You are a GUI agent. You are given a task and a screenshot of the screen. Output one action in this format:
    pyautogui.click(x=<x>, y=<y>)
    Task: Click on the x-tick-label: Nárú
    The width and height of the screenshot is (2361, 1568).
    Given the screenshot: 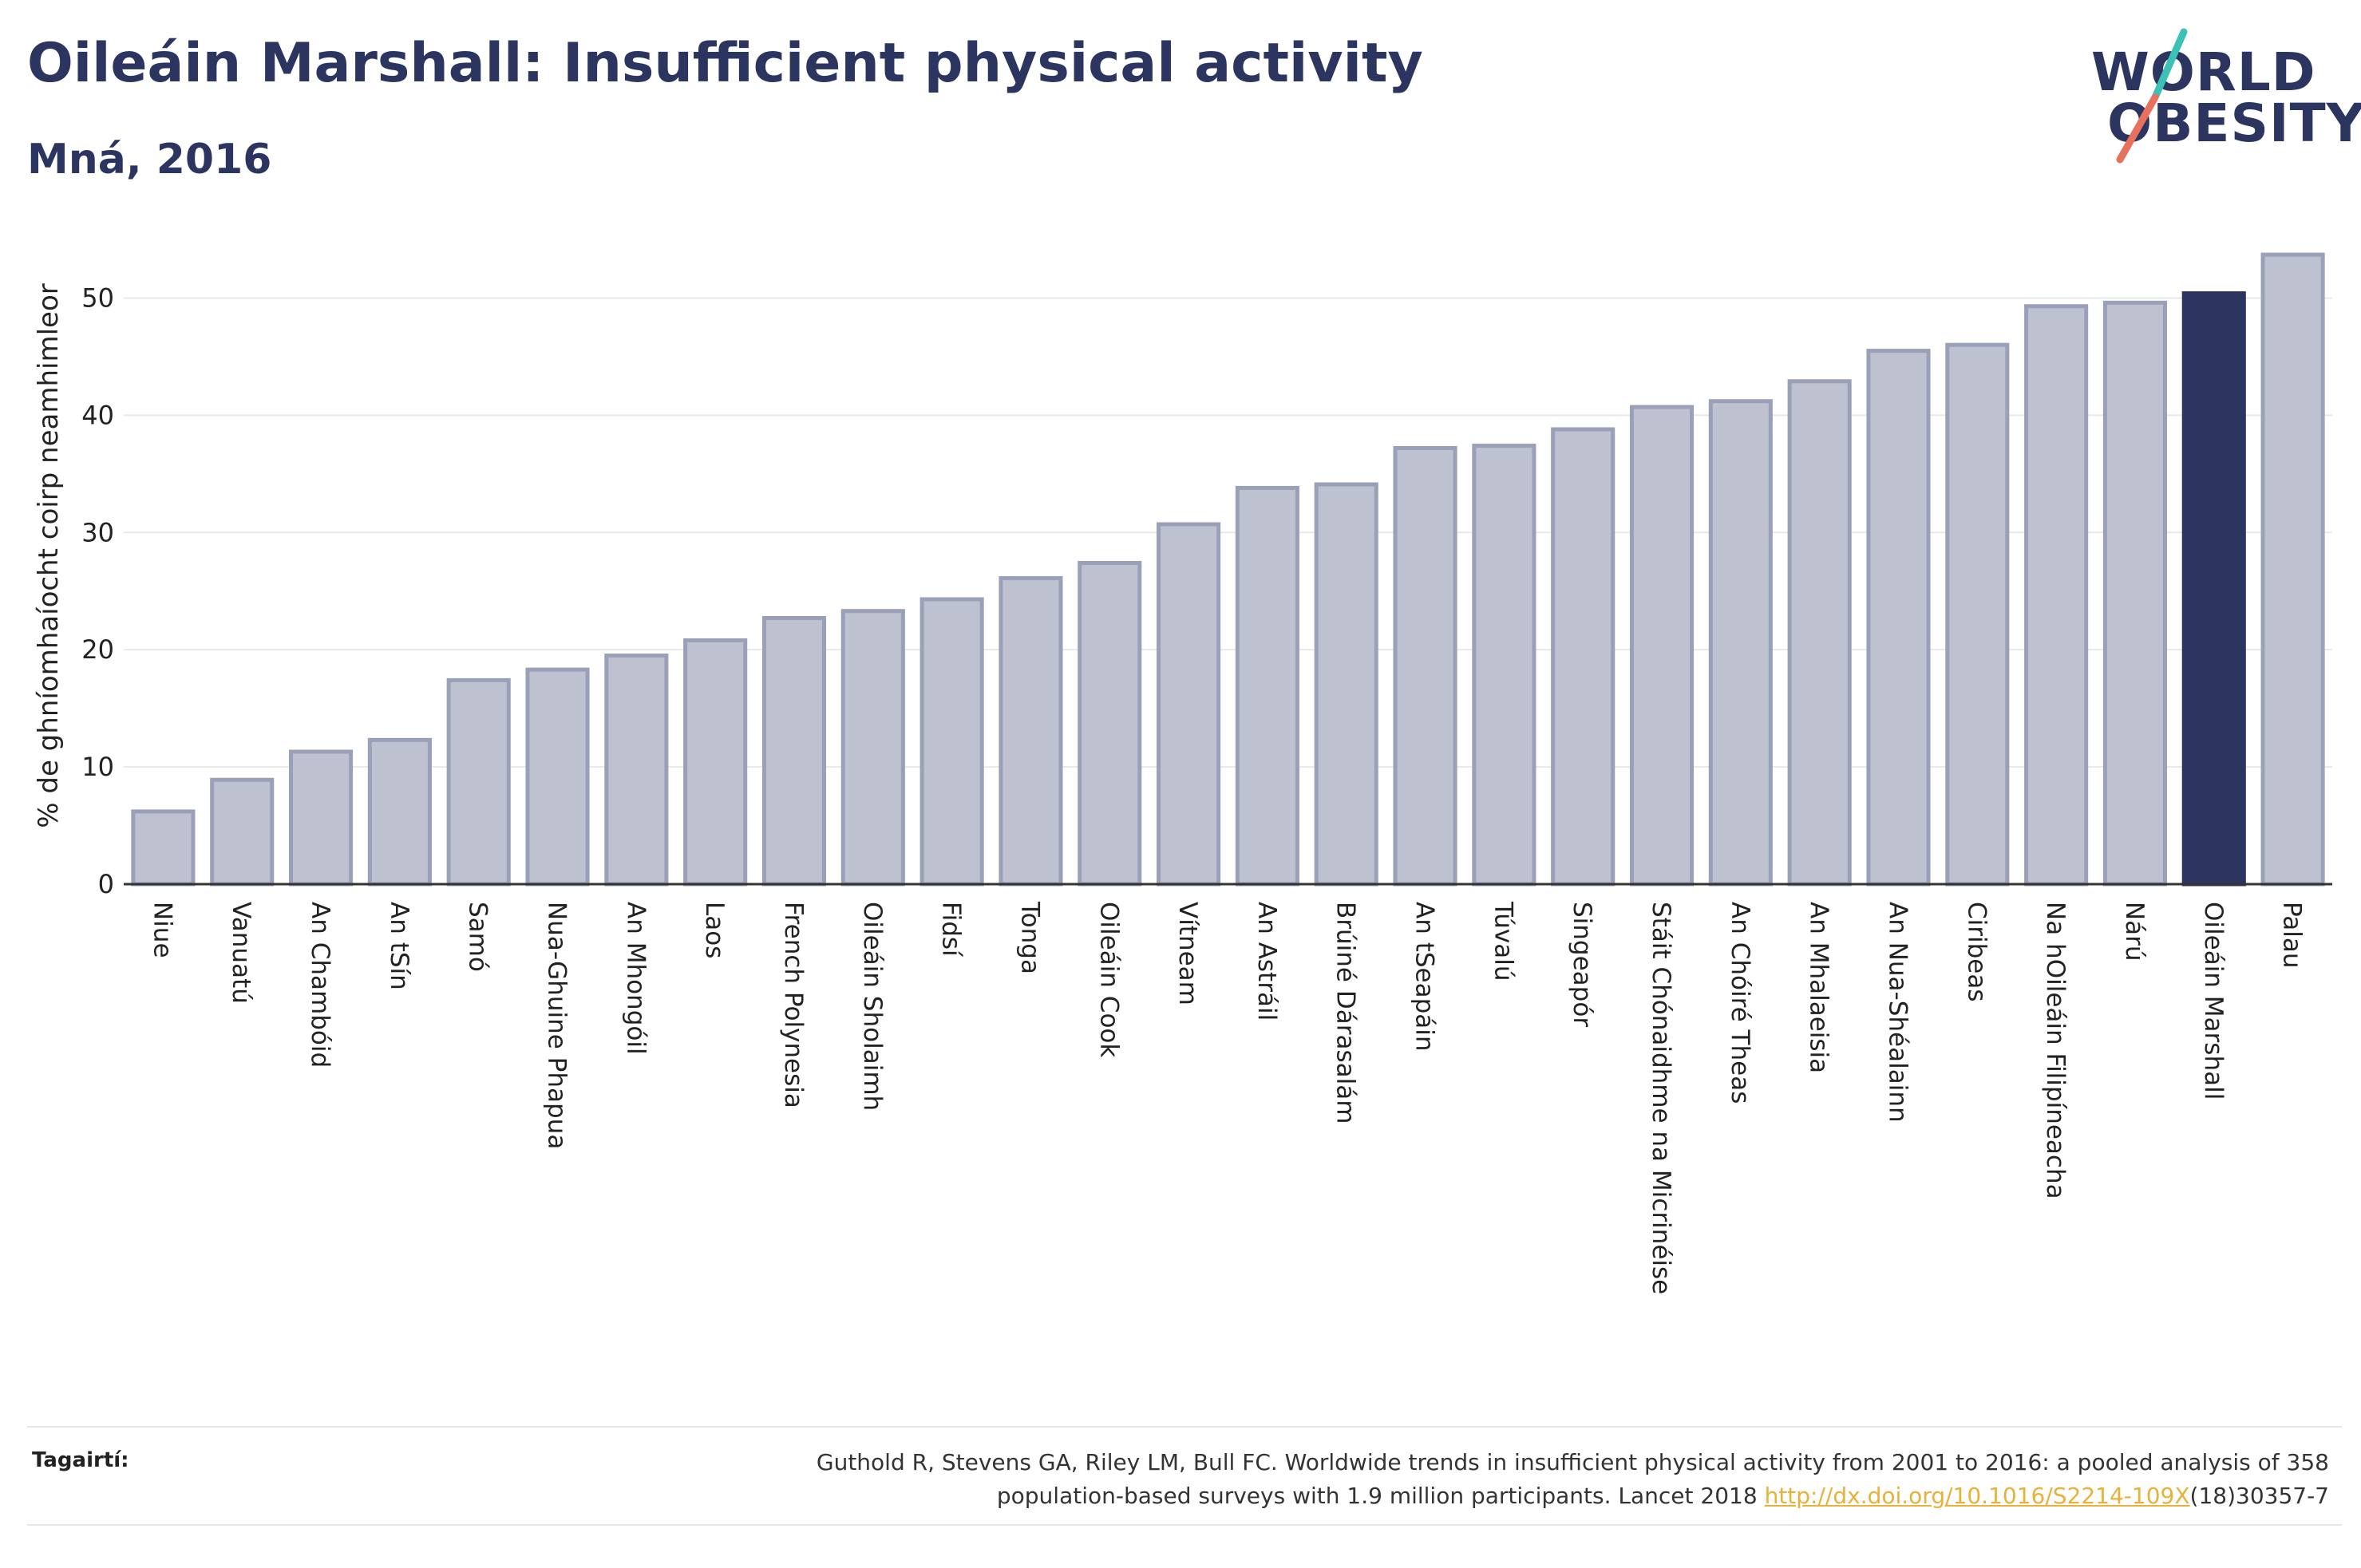 What is the action you would take?
    pyautogui.click(x=2134, y=932)
    